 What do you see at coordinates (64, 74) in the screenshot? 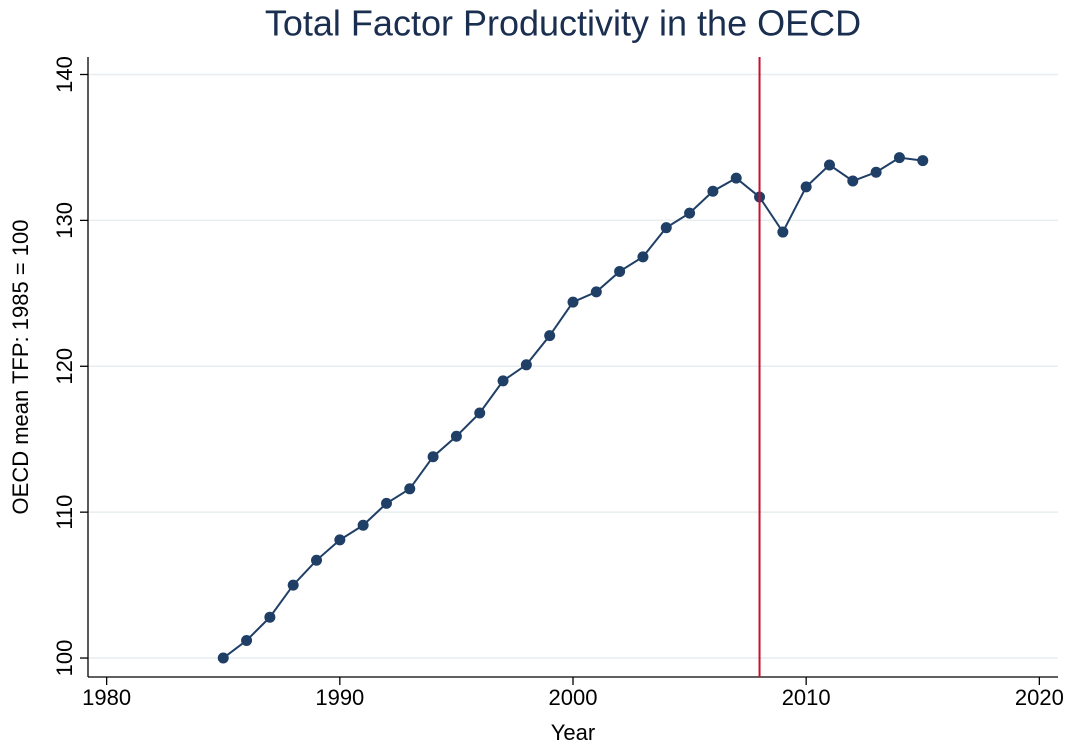
I see `y-tick-label: 140` at bounding box center [64, 74].